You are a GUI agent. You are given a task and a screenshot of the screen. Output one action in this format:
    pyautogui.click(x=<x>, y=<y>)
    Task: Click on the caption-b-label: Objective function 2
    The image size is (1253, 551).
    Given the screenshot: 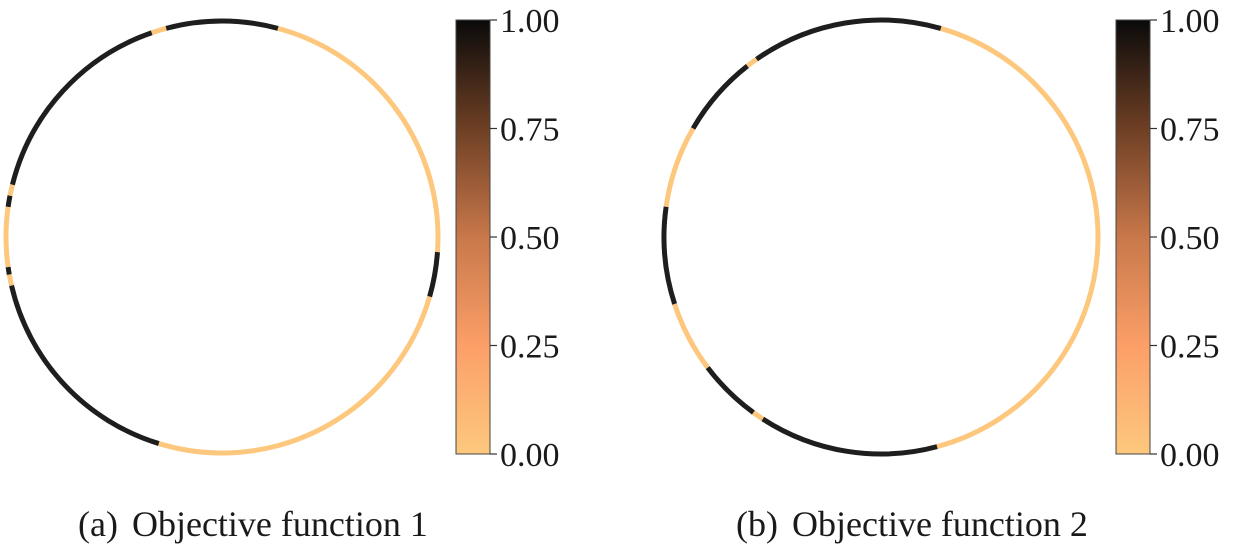 What is the action you would take?
    pyautogui.click(x=939, y=524)
    